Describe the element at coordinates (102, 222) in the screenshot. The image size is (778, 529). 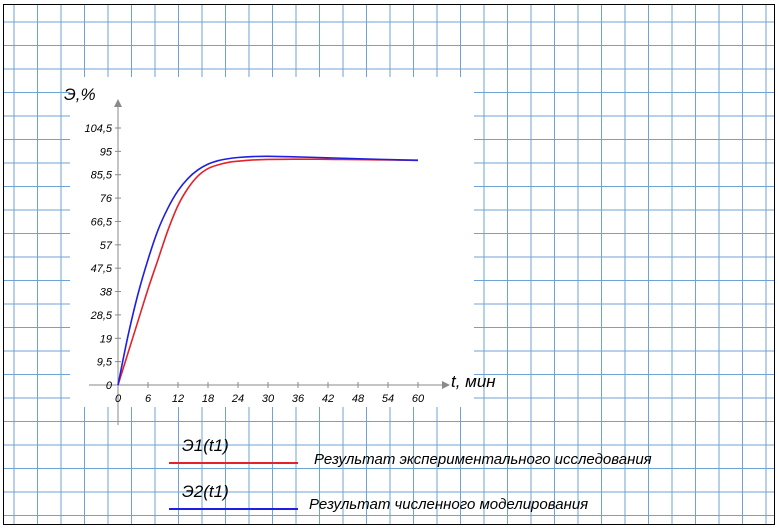
I see `y-tick-label: 66,5` at that location.